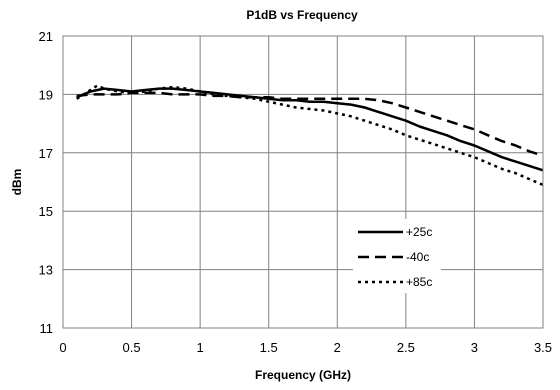 The height and width of the screenshot is (390, 560). What do you see at coordinates (474, 347) in the screenshot?
I see `x-tick-label: 3` at bounding box center [474, 347].